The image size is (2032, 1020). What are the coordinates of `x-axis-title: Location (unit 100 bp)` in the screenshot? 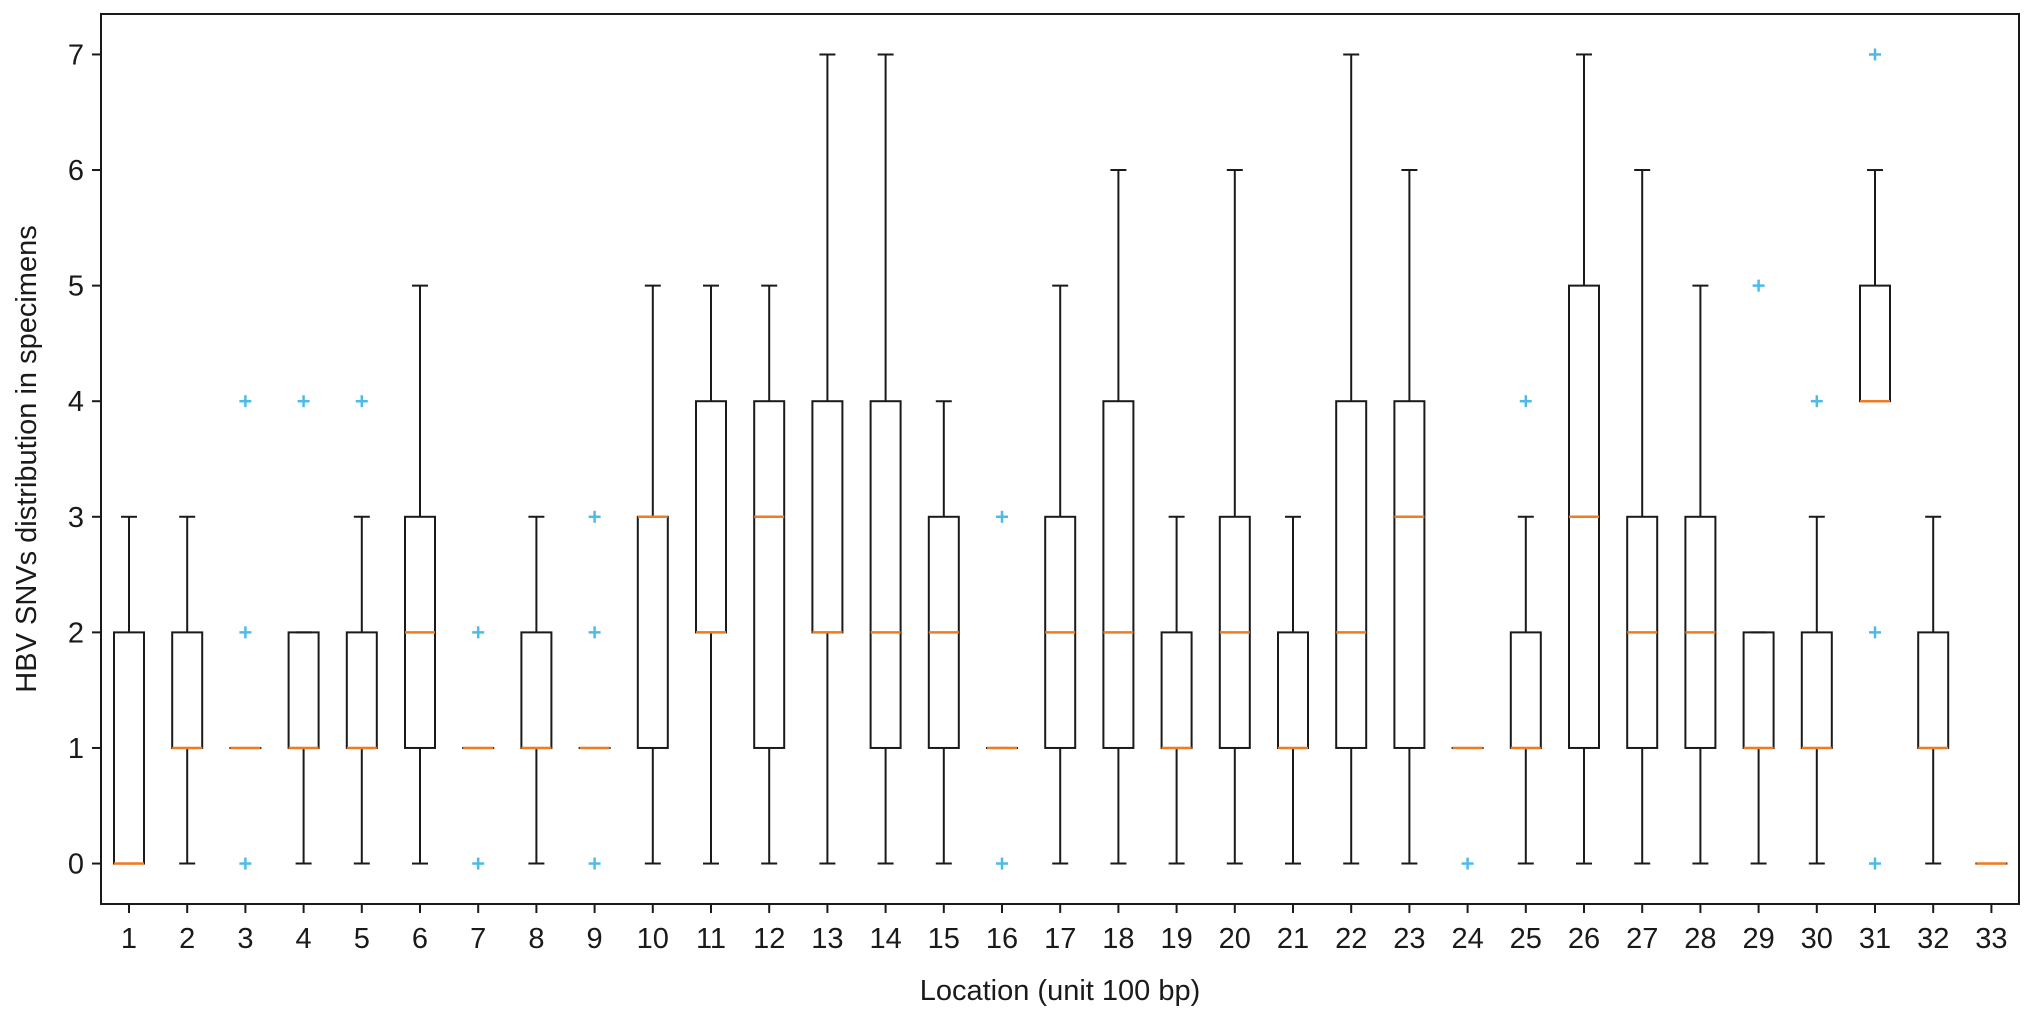 It's located at (1060, 991).